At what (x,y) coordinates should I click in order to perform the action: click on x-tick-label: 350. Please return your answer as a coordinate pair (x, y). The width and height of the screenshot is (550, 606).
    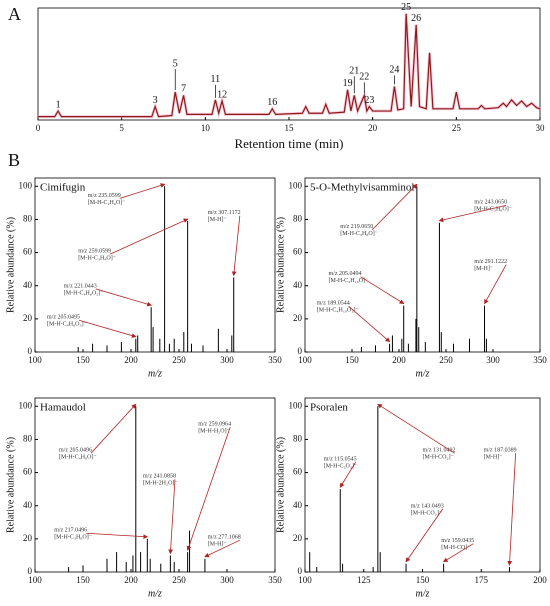
    Looking at the image, I should click on (275, 360).